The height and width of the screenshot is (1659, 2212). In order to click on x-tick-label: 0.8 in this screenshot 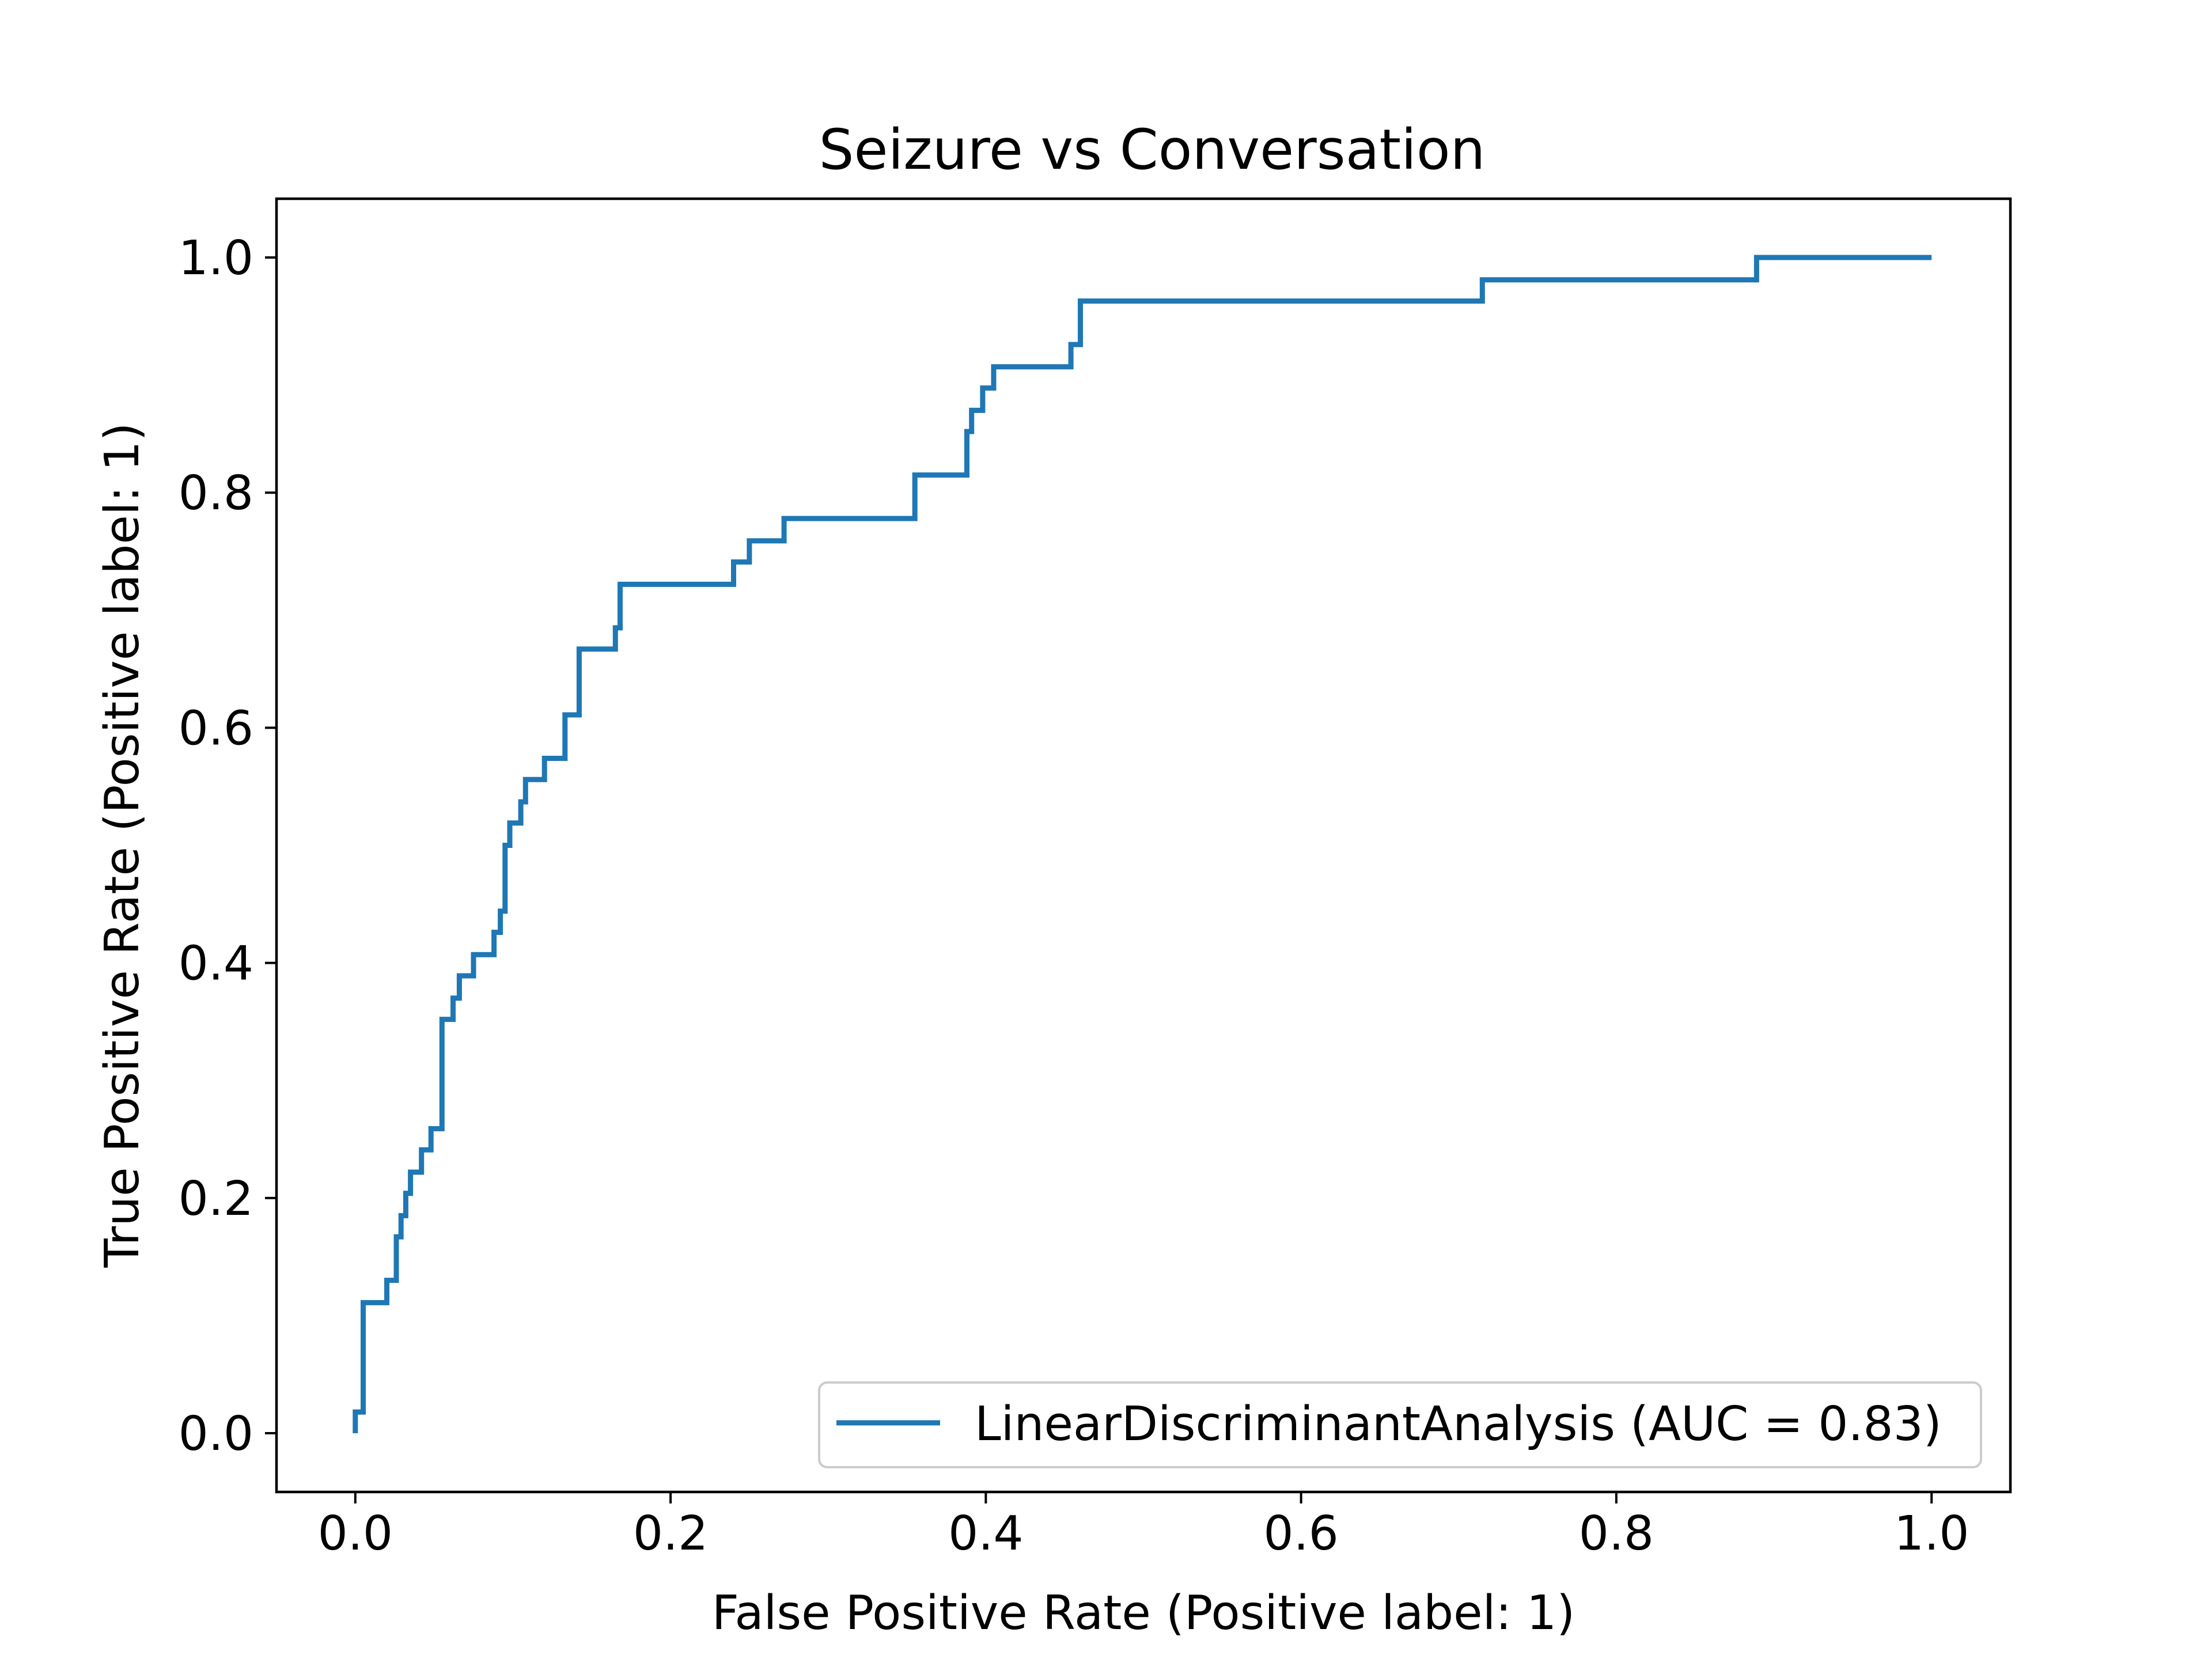, I will do `click(1616, 1533)`.